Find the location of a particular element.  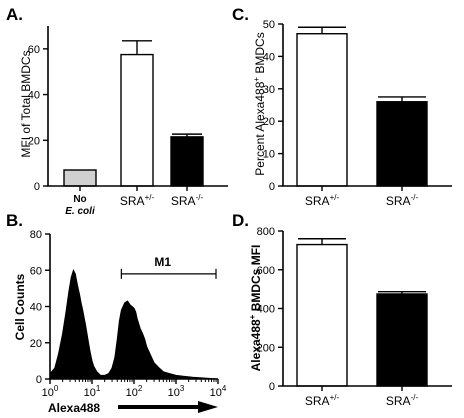

panel-c-categories: SRA+/- SRA-/- is located at coordinates (362, 197).